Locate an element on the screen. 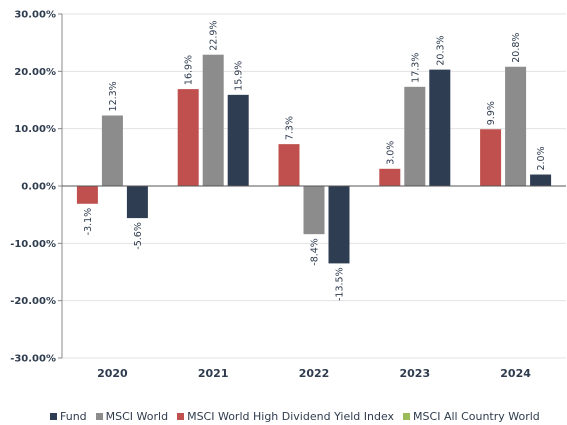 Image resolution: width=567 pixels, height=425 pixels. data-label: 15.9% is located at coordinates (239, 76).